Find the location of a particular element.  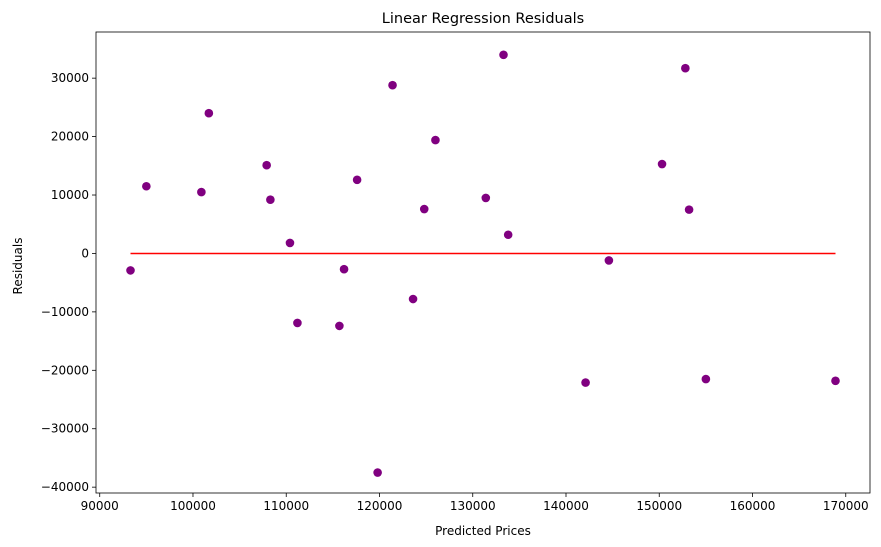

x-tick-label: 120000 is located at coordinates (380, 506).